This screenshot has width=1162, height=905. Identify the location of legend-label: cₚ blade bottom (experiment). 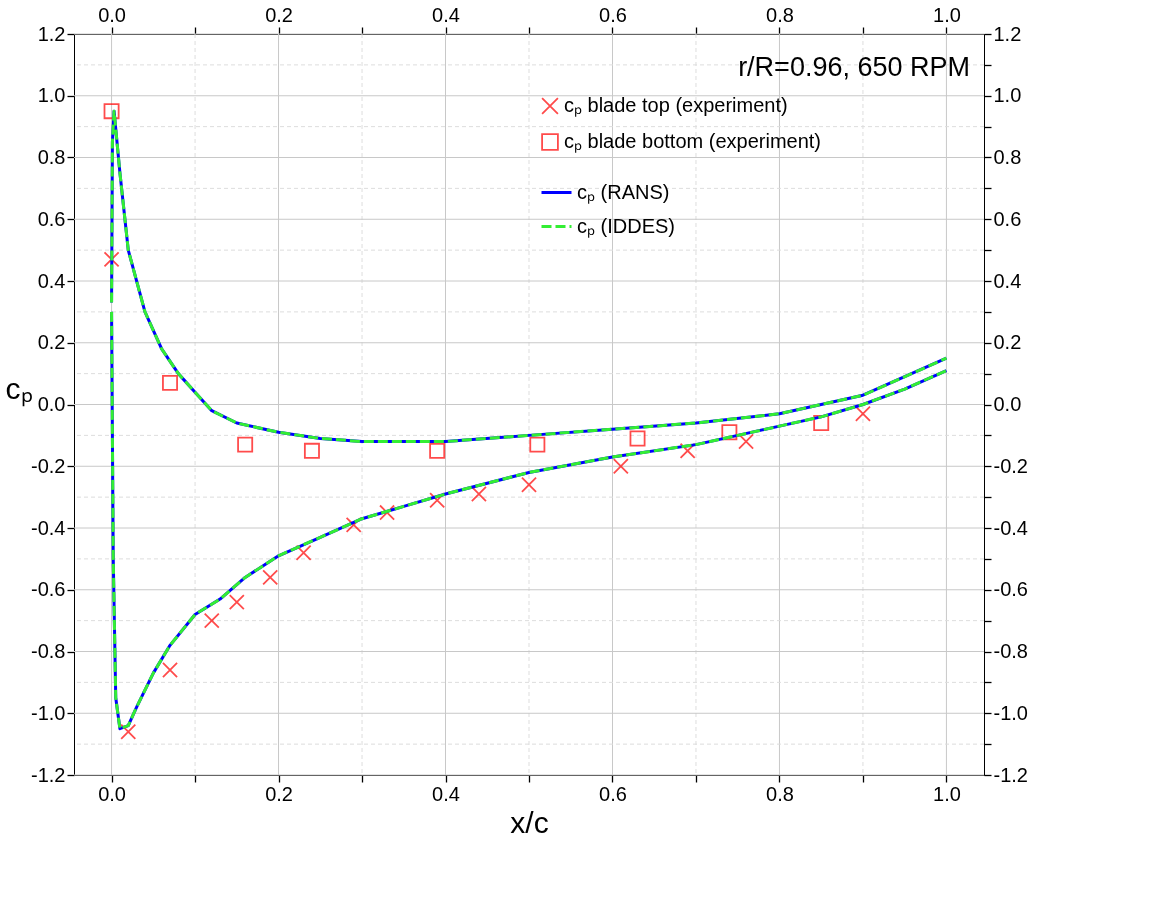
(693, 141).